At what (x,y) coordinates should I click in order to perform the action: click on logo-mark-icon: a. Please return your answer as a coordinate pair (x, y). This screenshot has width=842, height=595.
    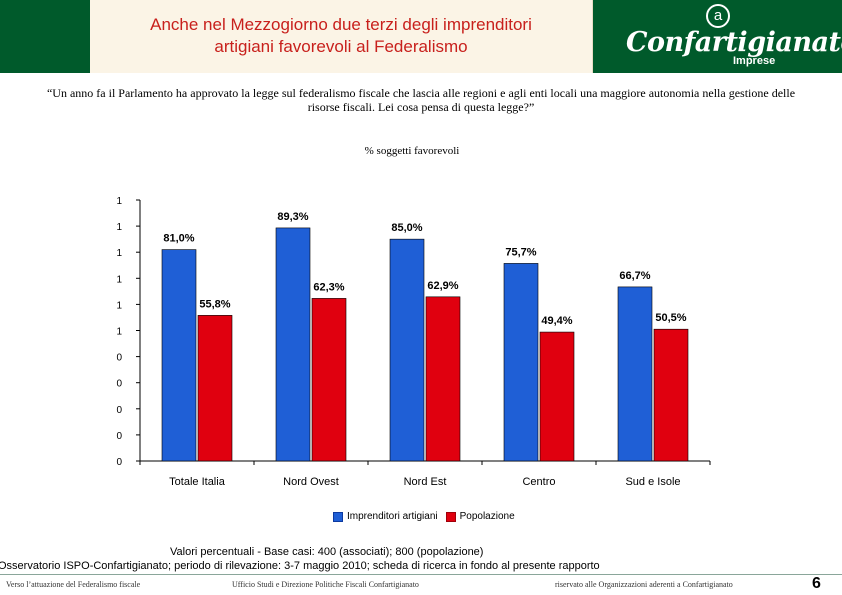
    Looking at the image, I should click on (718, 16).